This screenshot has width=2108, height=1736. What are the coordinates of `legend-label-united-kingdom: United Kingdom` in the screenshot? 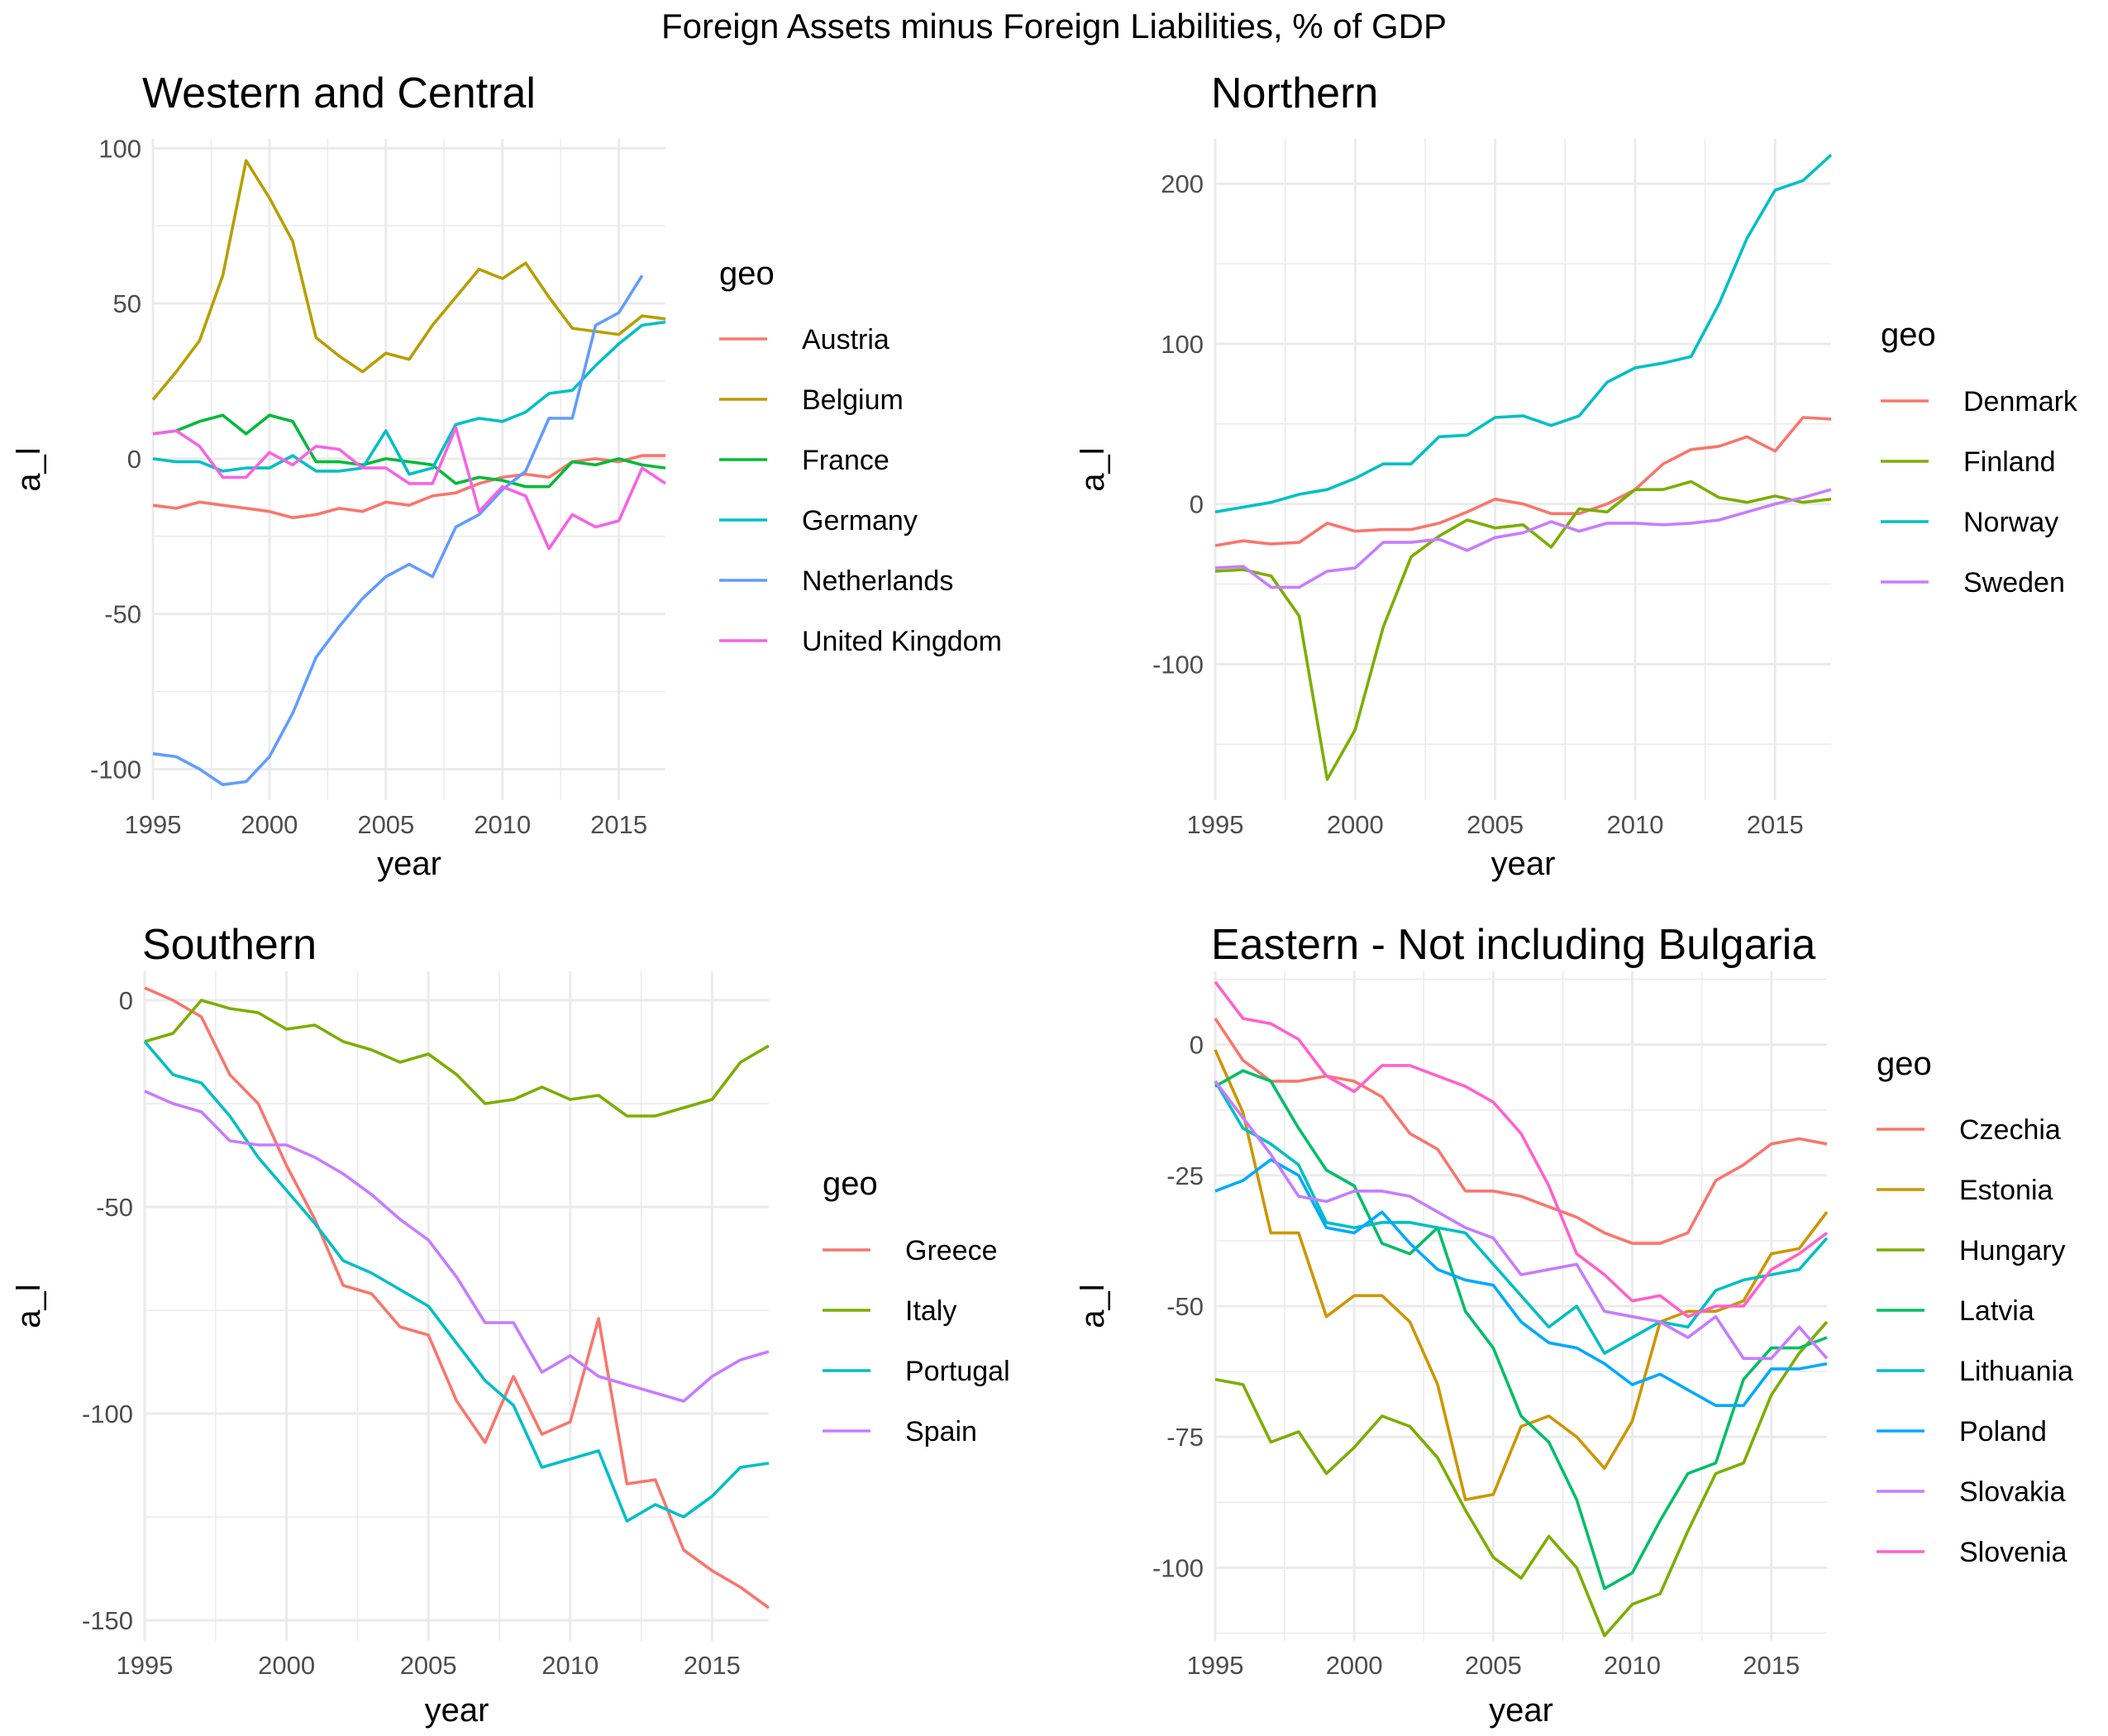 It's located at (902, 641).